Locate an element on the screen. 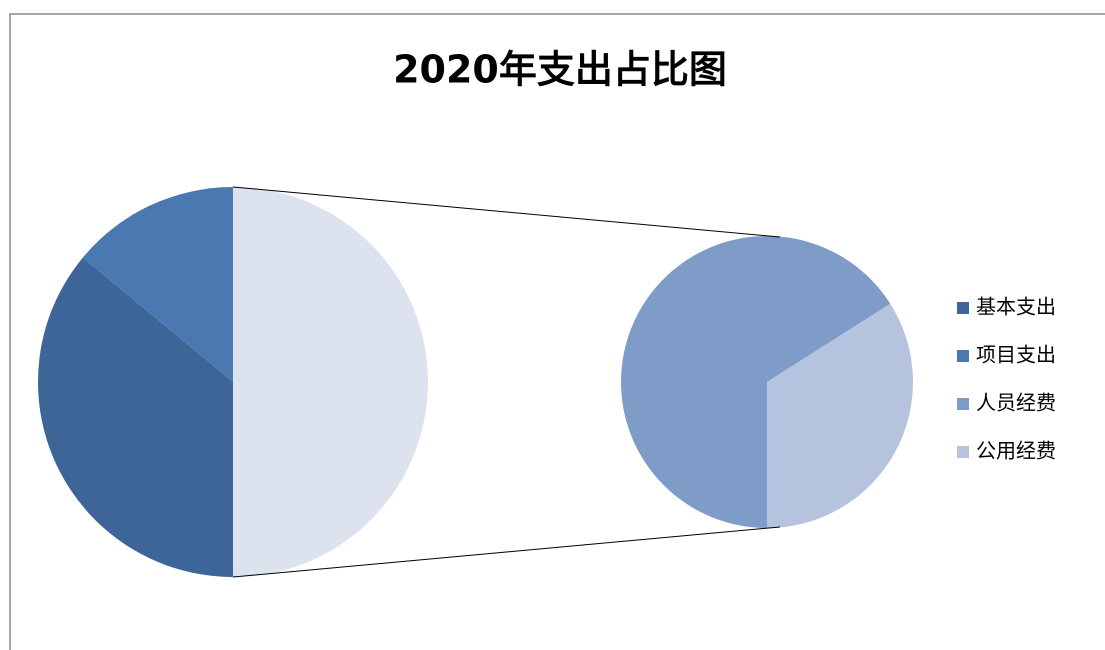 The height and width of the screenshot is (650, 1105). pie-slice-other is located at coordinates (330, 382).